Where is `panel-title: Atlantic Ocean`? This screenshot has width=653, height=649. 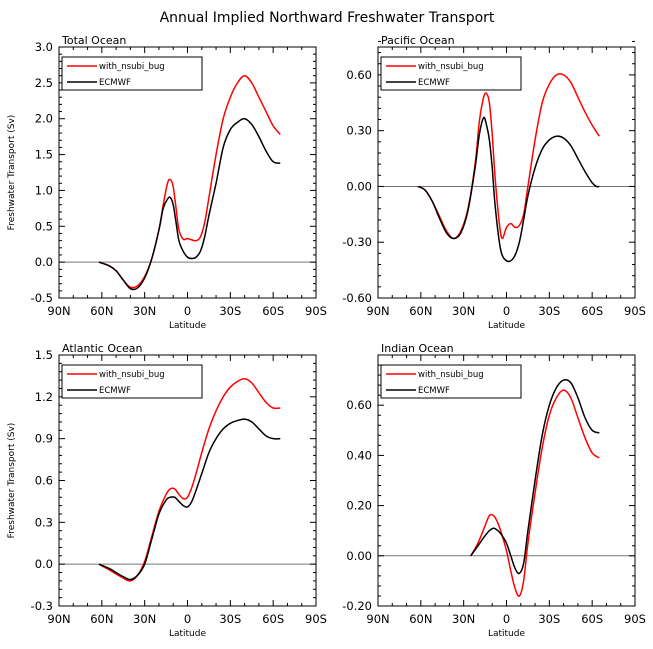 panel-title: Atlantic Ocean is located at coordinates (102, 348).